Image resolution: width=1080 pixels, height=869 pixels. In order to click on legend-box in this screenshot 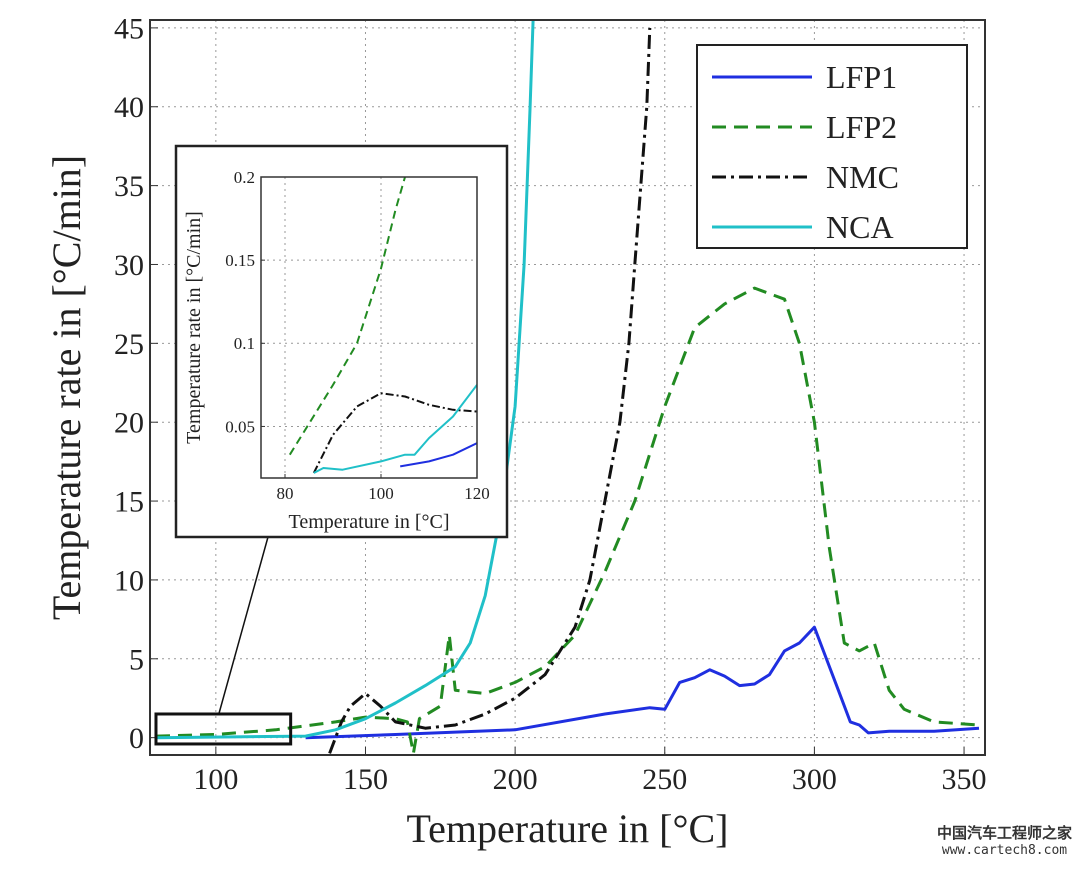, I will do `click(832, 146)`.